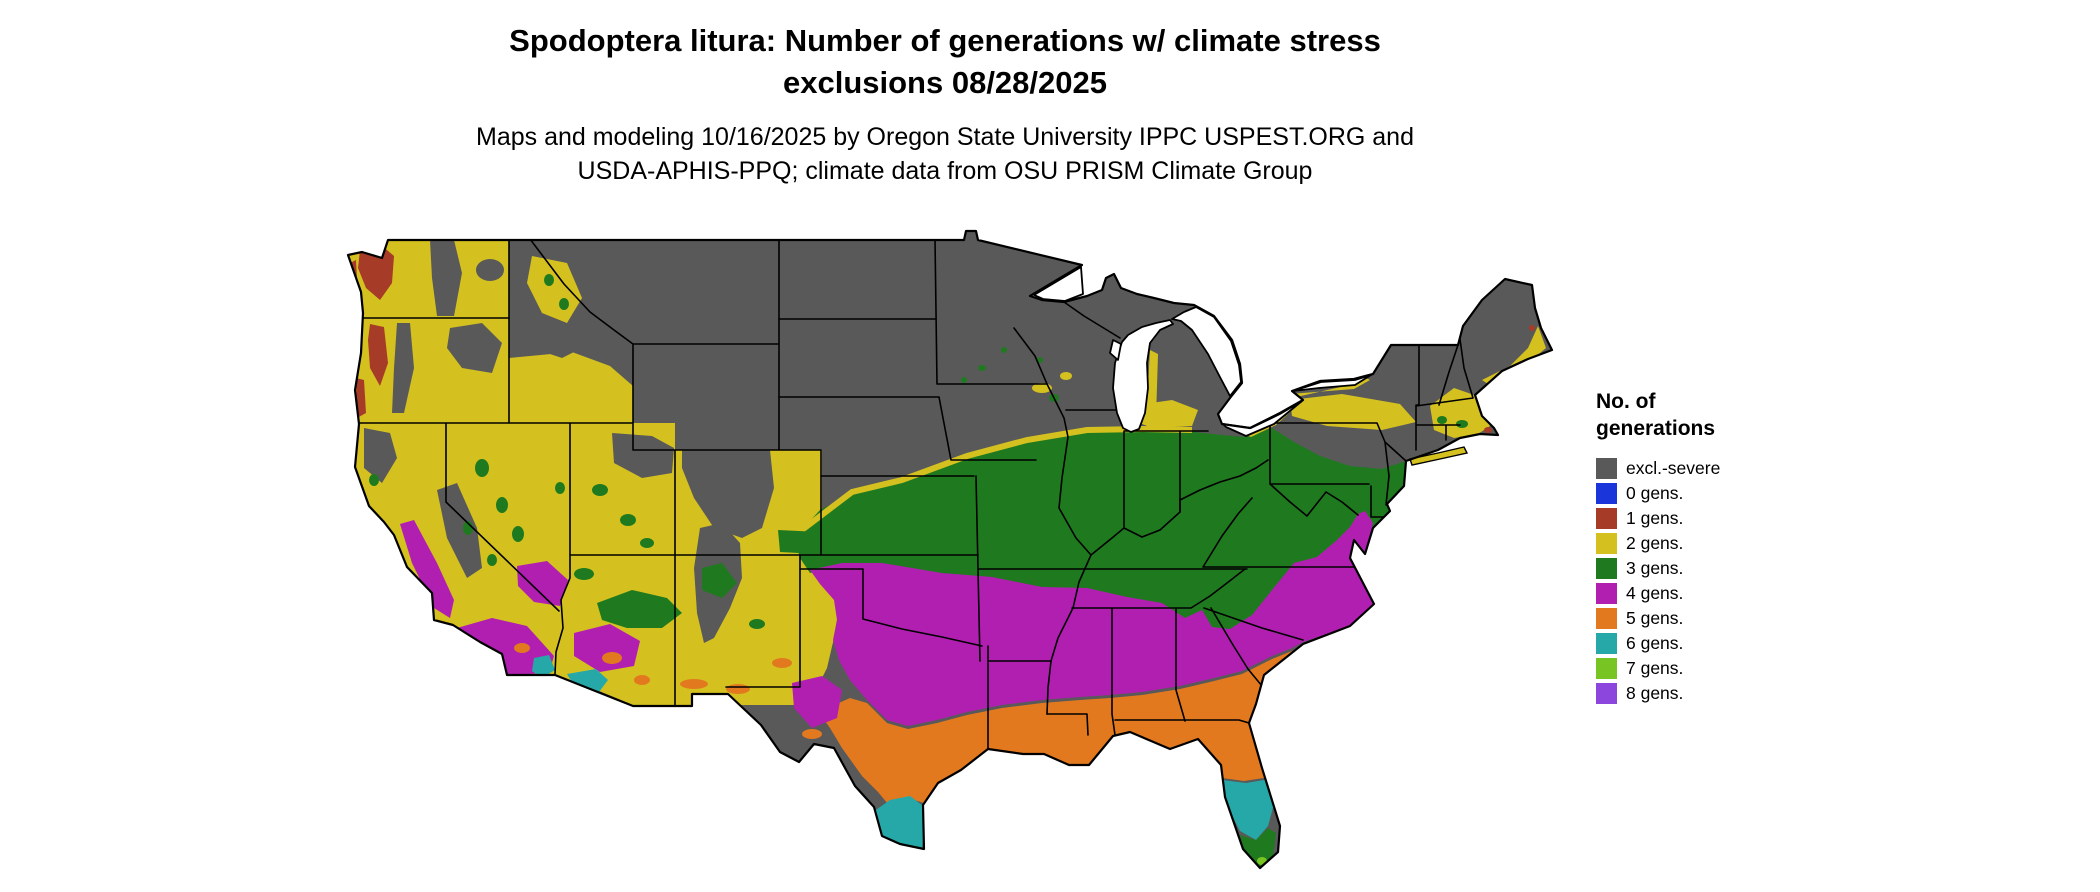 The image size is (2100, 892). Describe the element at coordinates (1206, 351) in the screenshot. I see `lake-huron` at that location.